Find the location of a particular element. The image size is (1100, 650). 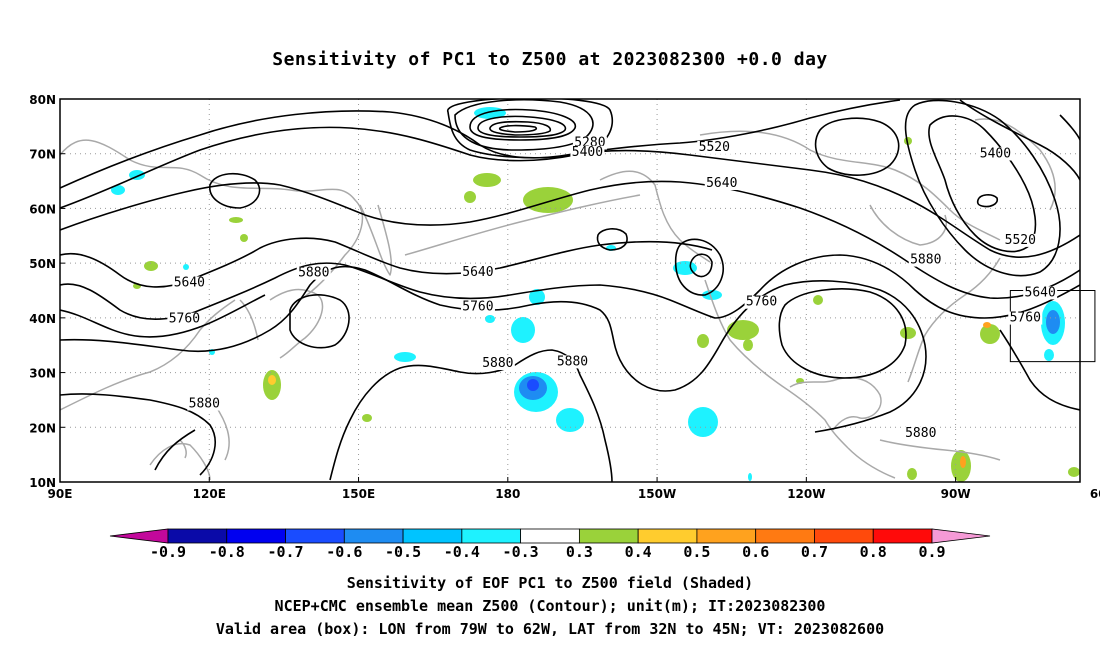

y-tick-label: 10N is located at coordinates (42, 483).